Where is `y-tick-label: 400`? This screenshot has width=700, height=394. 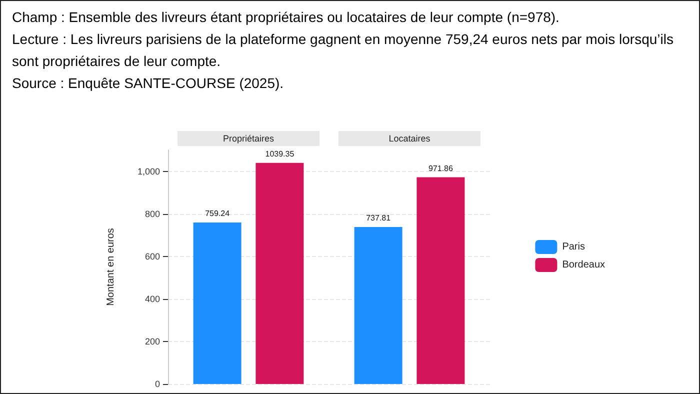 y-tick-label: 400 is located at coordinates (152, 299).